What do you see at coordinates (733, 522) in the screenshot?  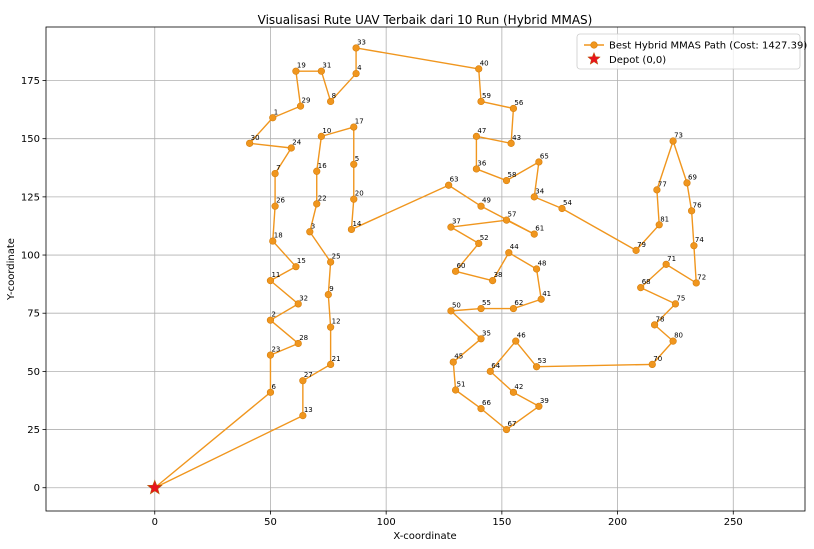 I see `x-tick-label: 250` at bounding box center [733, 522].